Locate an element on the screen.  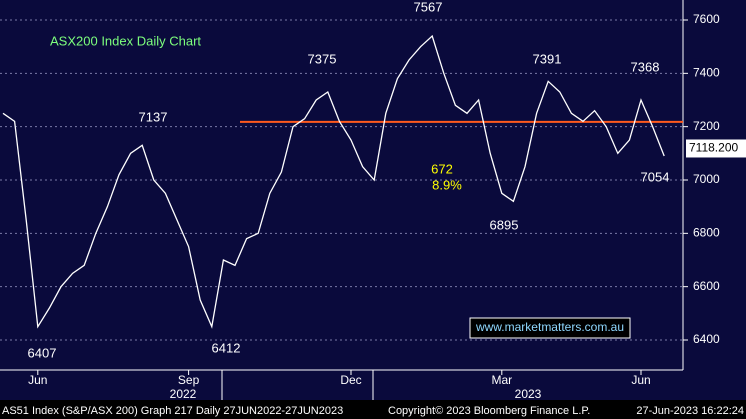
year-label: 2022 is located at coordinates (183, 394).